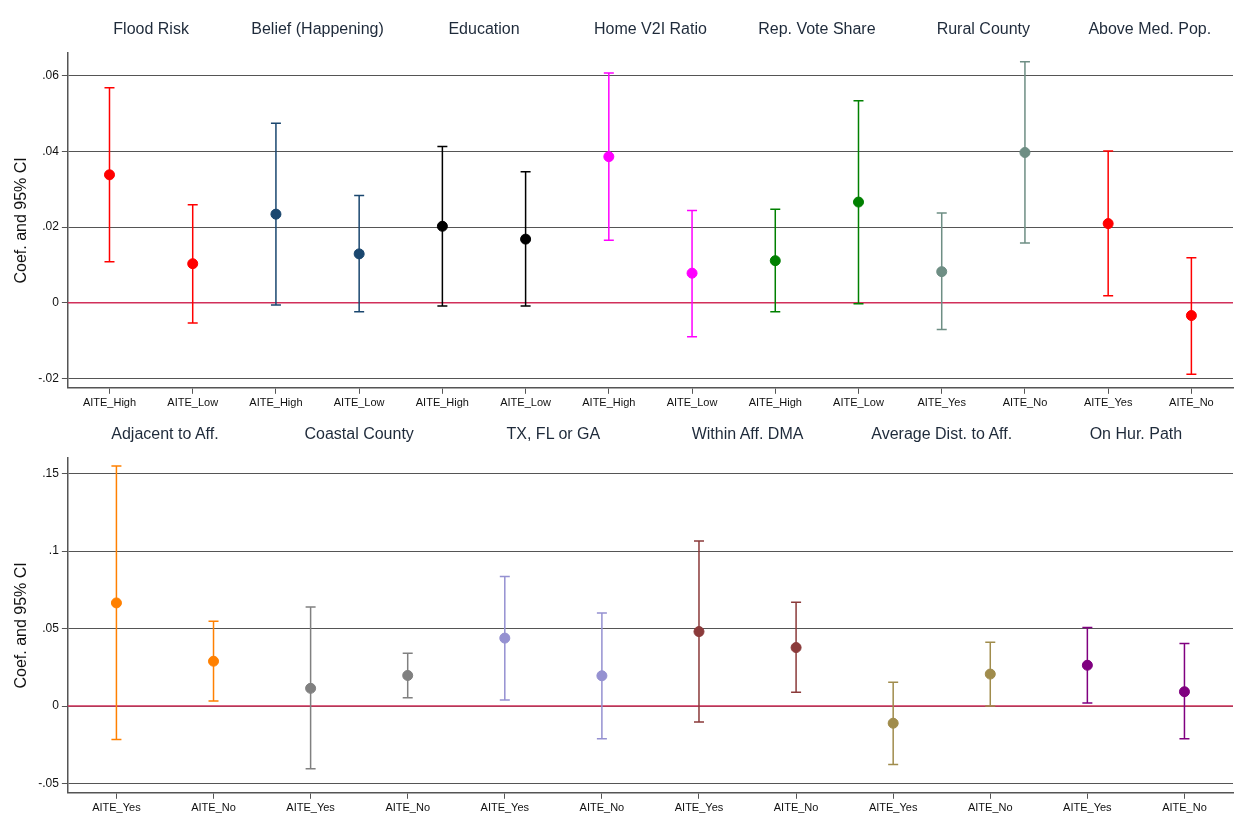 This screenshot has width=1253, height=833. What do you see at coordinates (817, 29) in the screenshot?
I see `text: Rep. Vote Share` at bounding box center [817, 29].